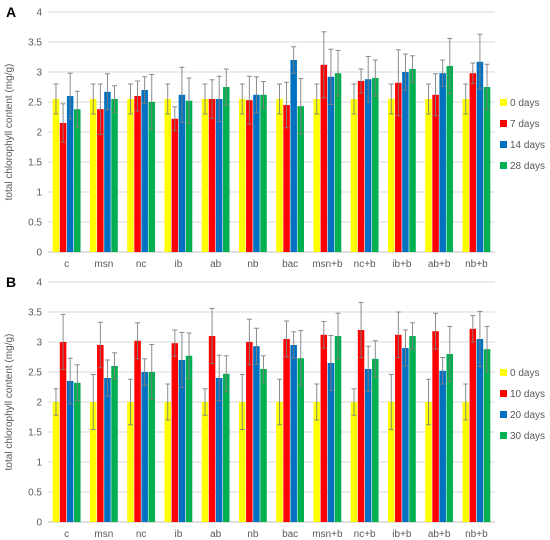  Describe the element at coordinates (11, 12) in the screenshot. I see `panel-label-a: A` at that location.